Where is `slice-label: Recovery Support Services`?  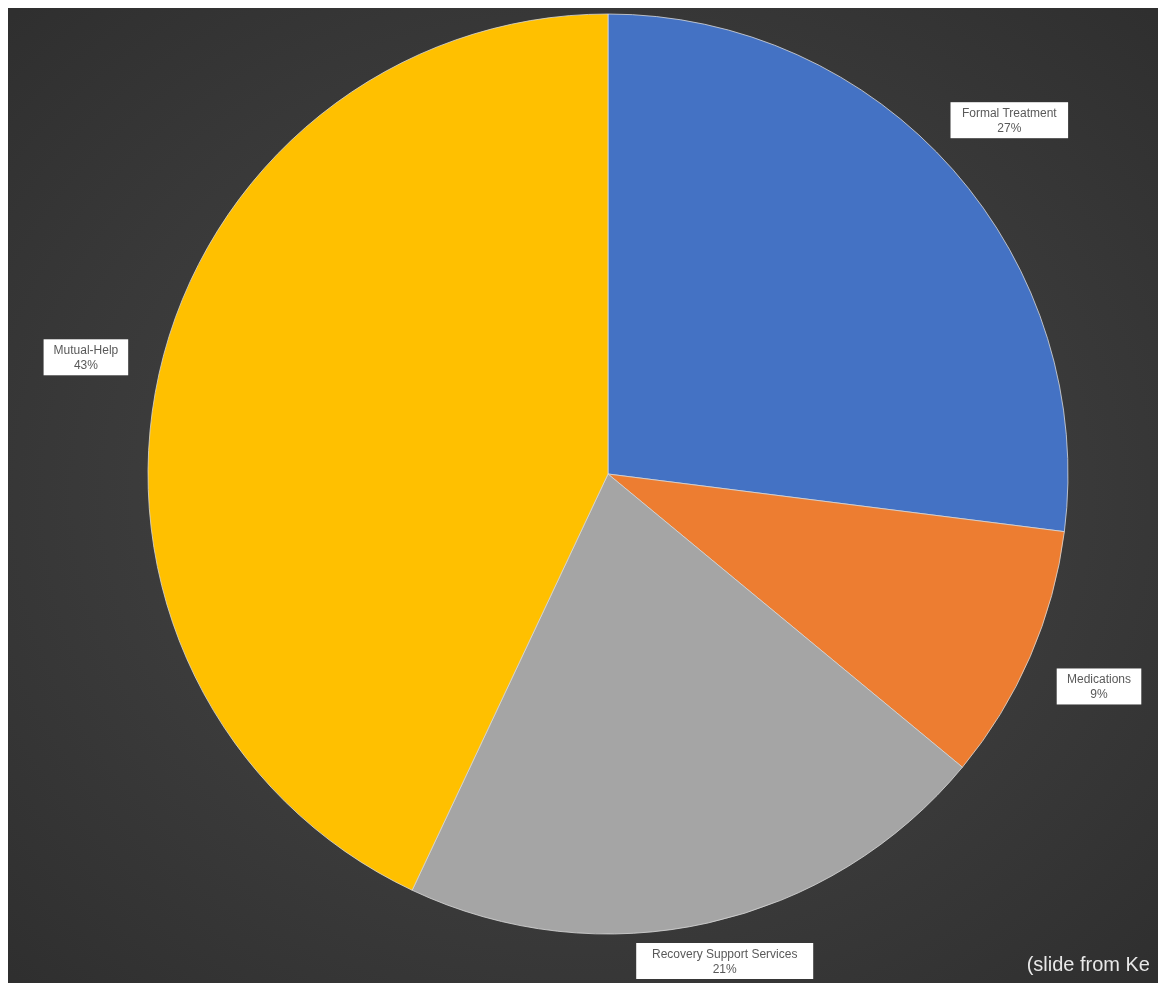 slice-label: Recovery Support Services is located at coordinates (725, 954).